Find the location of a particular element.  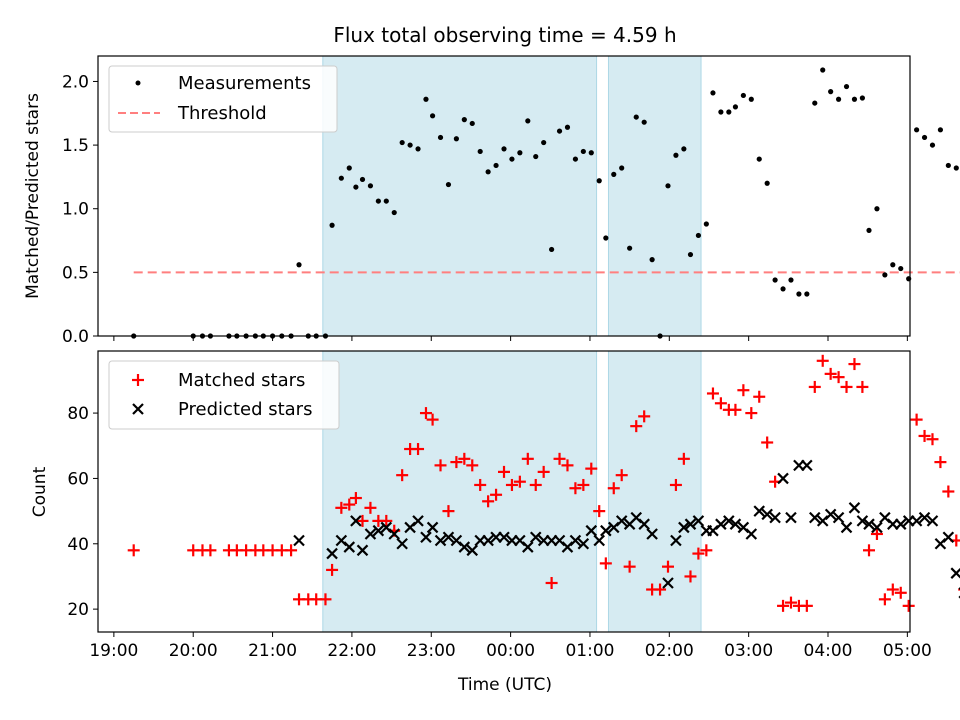

x-axis-label: Time (UTC) is located at coordinates (504, 685).